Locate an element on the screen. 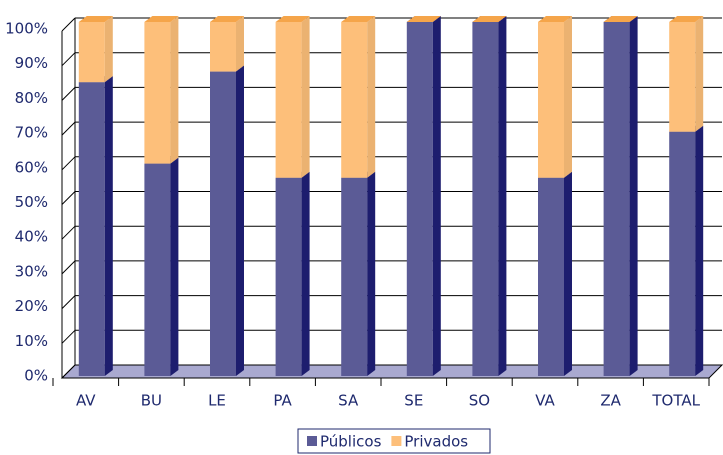  y-tick-label: 20% is located at coordinates (31, 306).